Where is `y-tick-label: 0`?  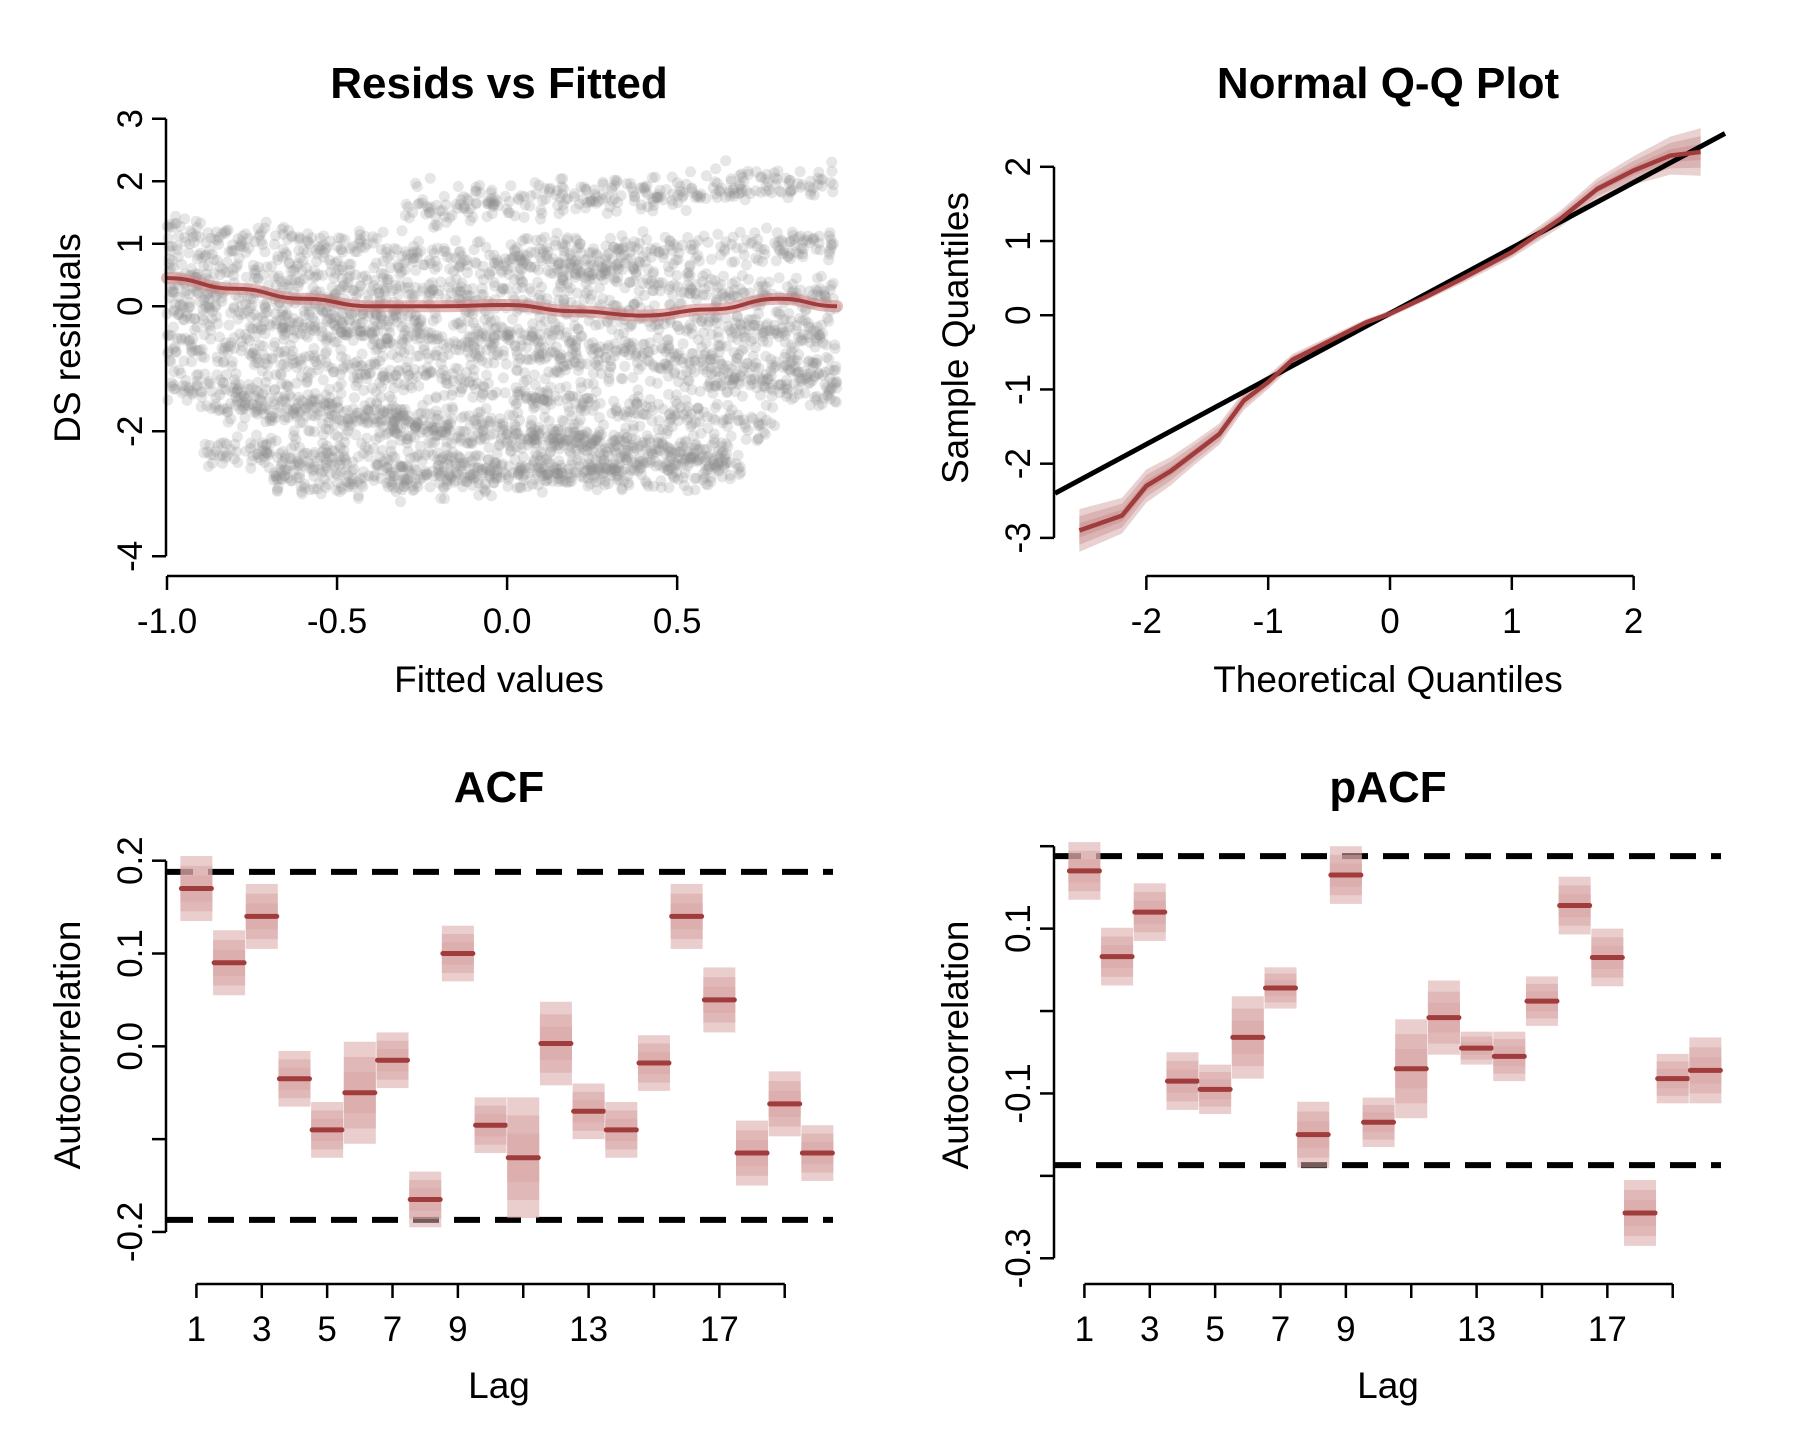 y-tick-label: 0 is located at coordinates (130, 306).